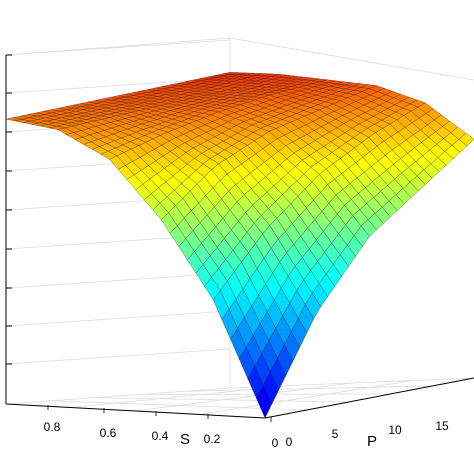 This screenshot has height=474, width=474. What do you see at coordinates (264, 401) in the screenshot?
I see `surface-patch` at bounding box center [264, 401].